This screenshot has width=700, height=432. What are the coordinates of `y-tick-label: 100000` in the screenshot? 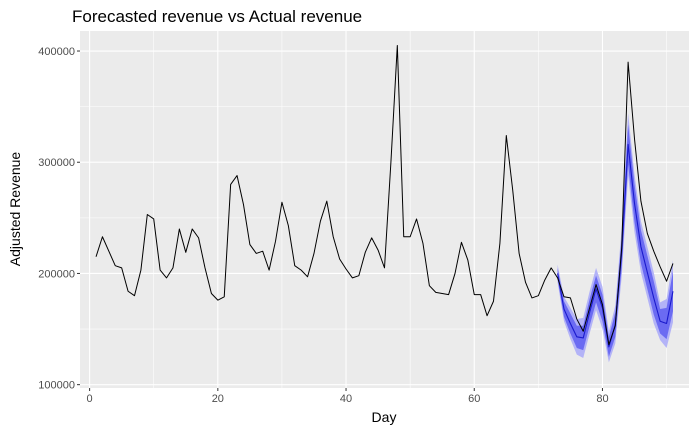 It's located at (56, 386).